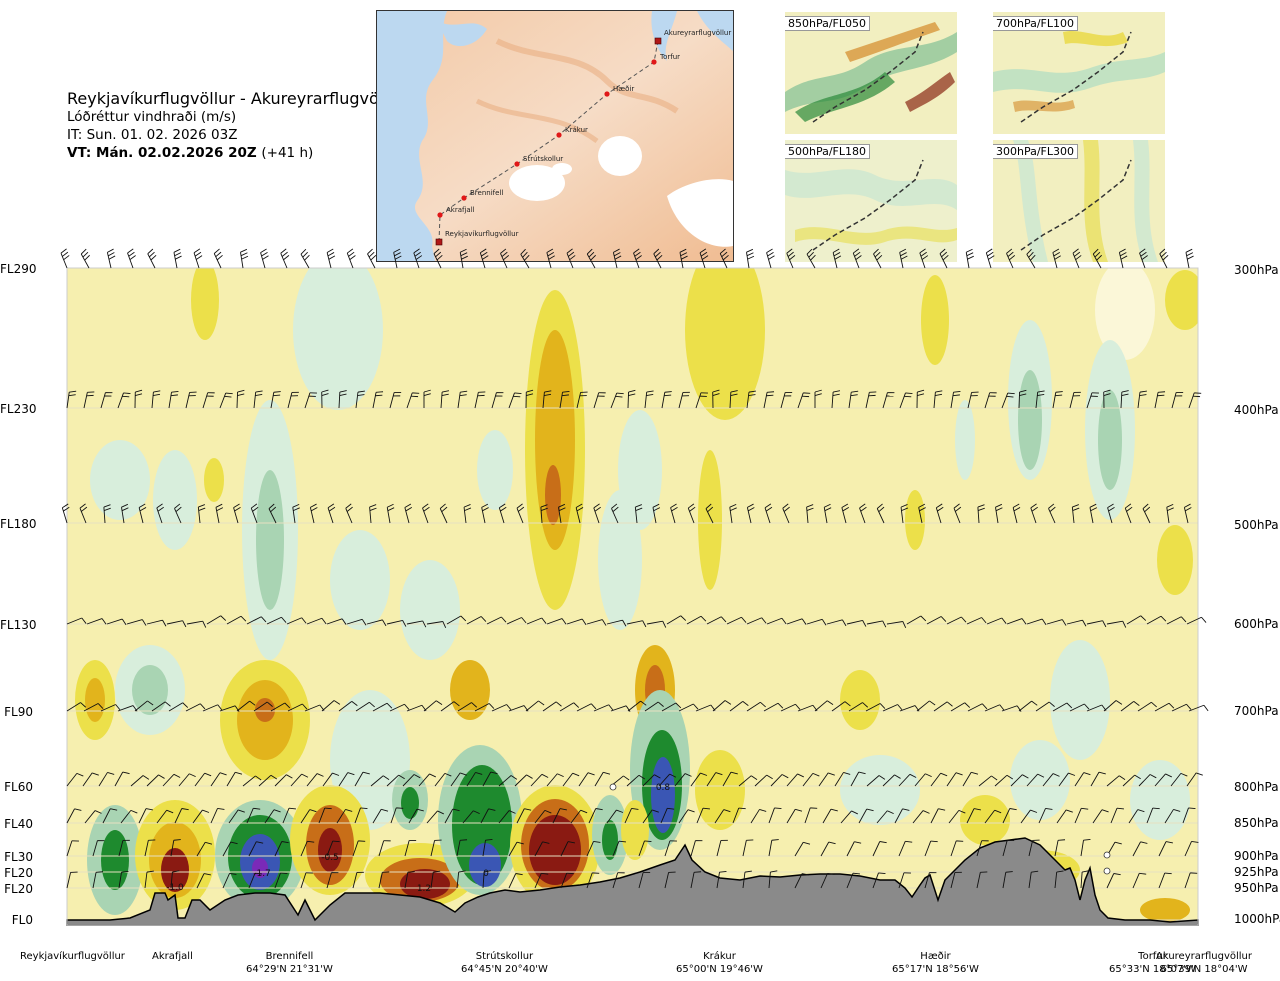  What do you see at coordinates (486, 193) in the screenshot?
I see `route-waypoint-label: Brennifell` at bounding box center [486, 193].